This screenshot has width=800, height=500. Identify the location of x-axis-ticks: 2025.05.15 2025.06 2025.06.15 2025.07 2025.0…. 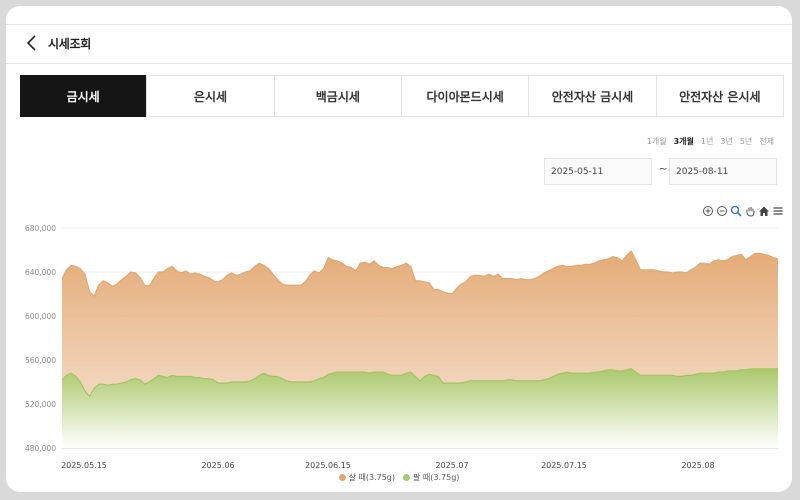
(387, 465).